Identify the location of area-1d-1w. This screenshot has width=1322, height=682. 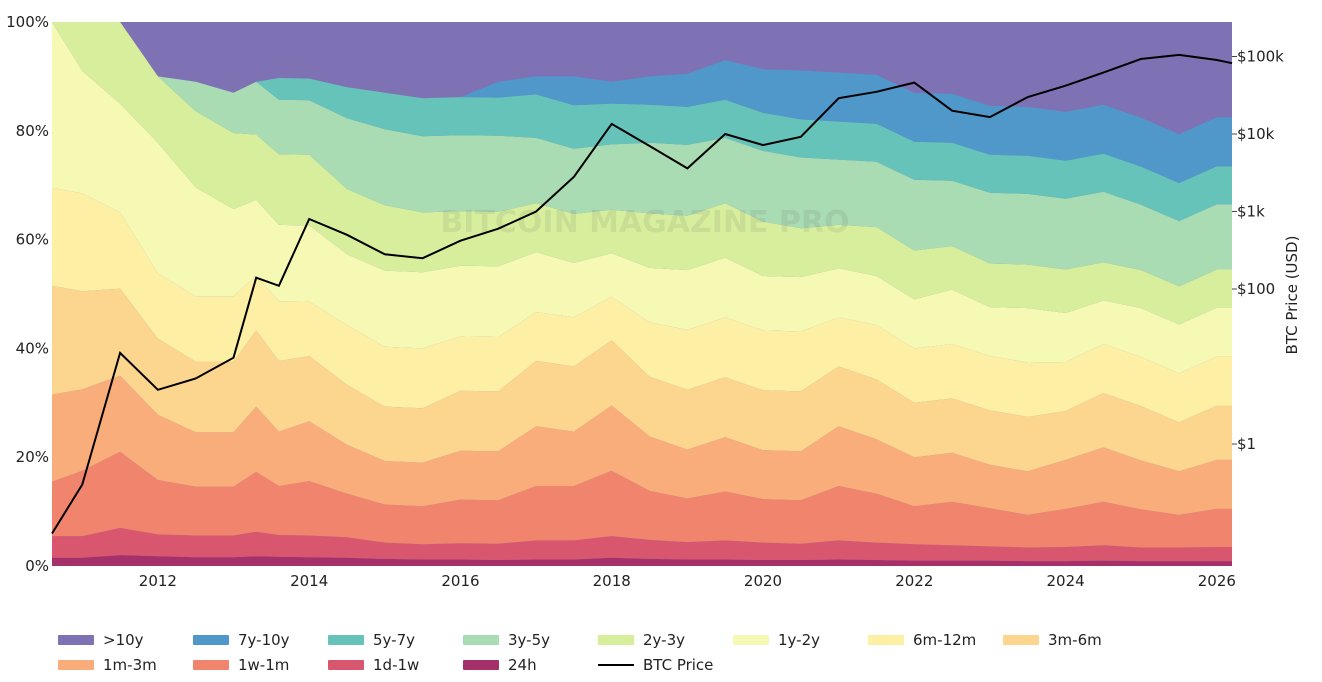
(642, 544).